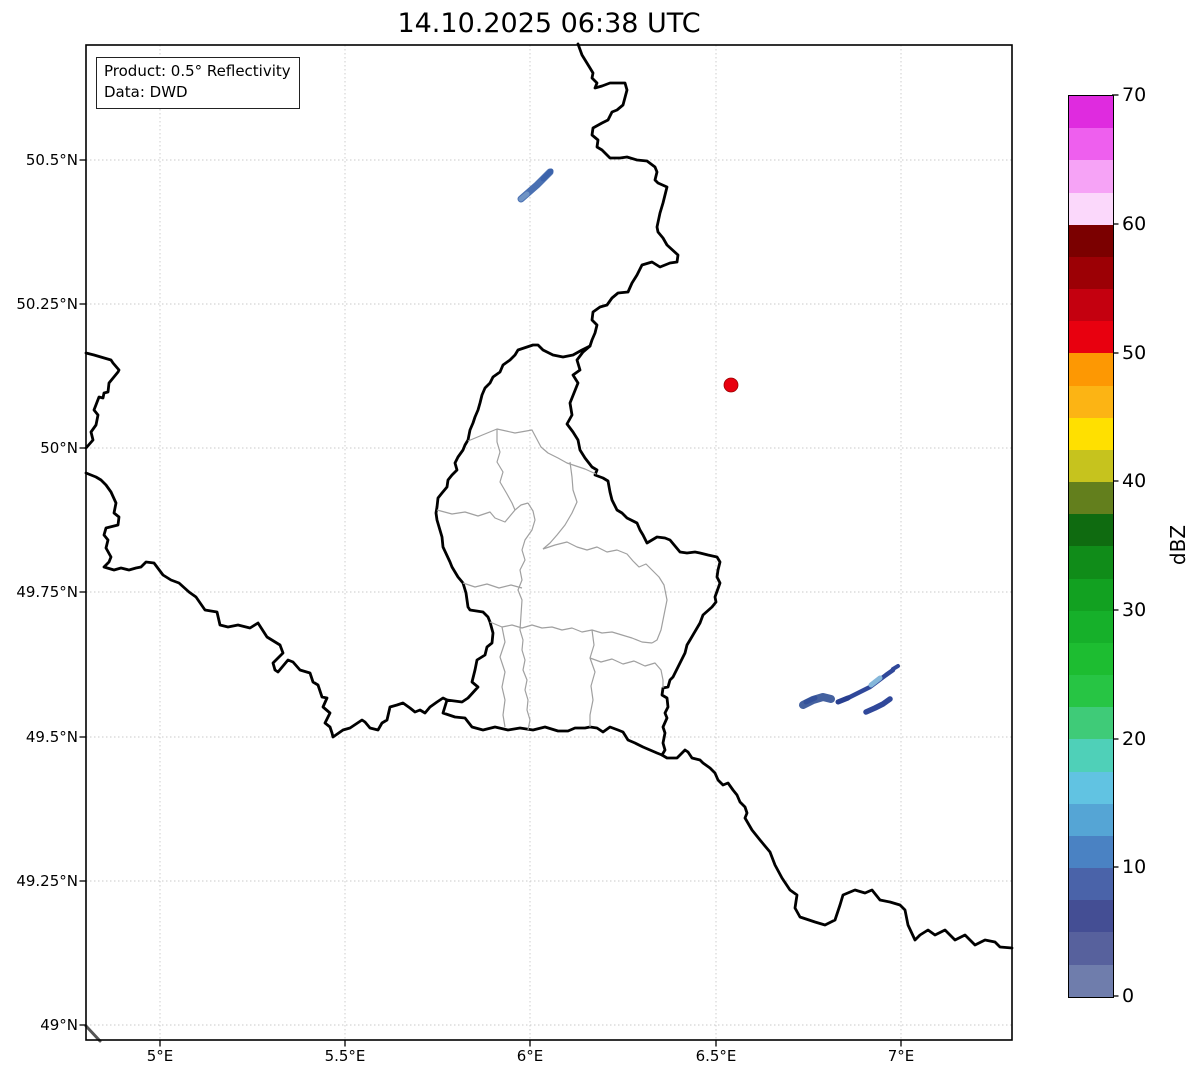 Image resolution: width=1202 pixels, height=1081 pixels. What do you see at coordinates (901, 1056) in the screenshot?
I see `lon-tick-label: 7°E` at bounding box center [901, 1056].